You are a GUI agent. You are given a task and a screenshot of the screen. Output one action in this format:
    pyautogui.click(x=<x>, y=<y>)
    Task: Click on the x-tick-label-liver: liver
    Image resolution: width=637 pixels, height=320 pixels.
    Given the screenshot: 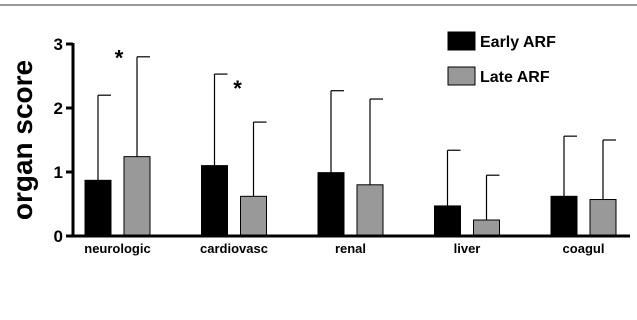 What is the action you would take?
    pyautogui.click(x=467, y=248)
    